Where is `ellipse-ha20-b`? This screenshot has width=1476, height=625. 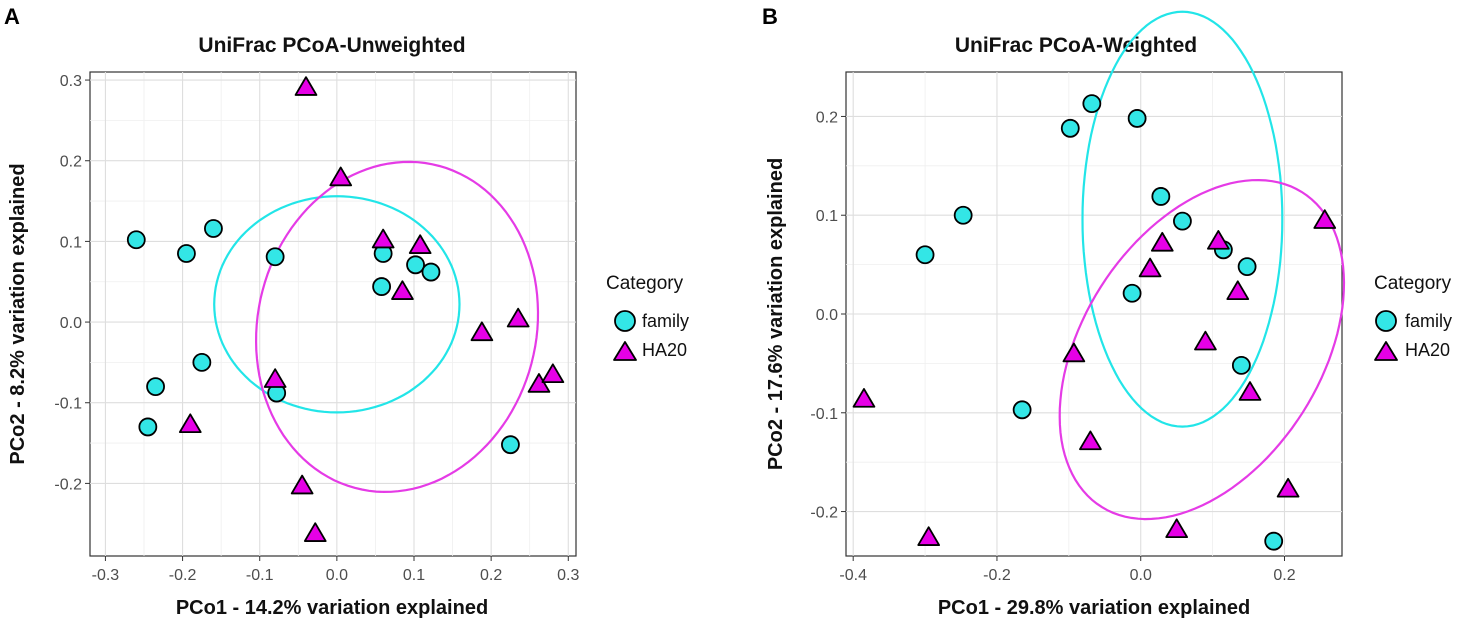 ellipse-ha20-b is located at coordinates (1202, 349).